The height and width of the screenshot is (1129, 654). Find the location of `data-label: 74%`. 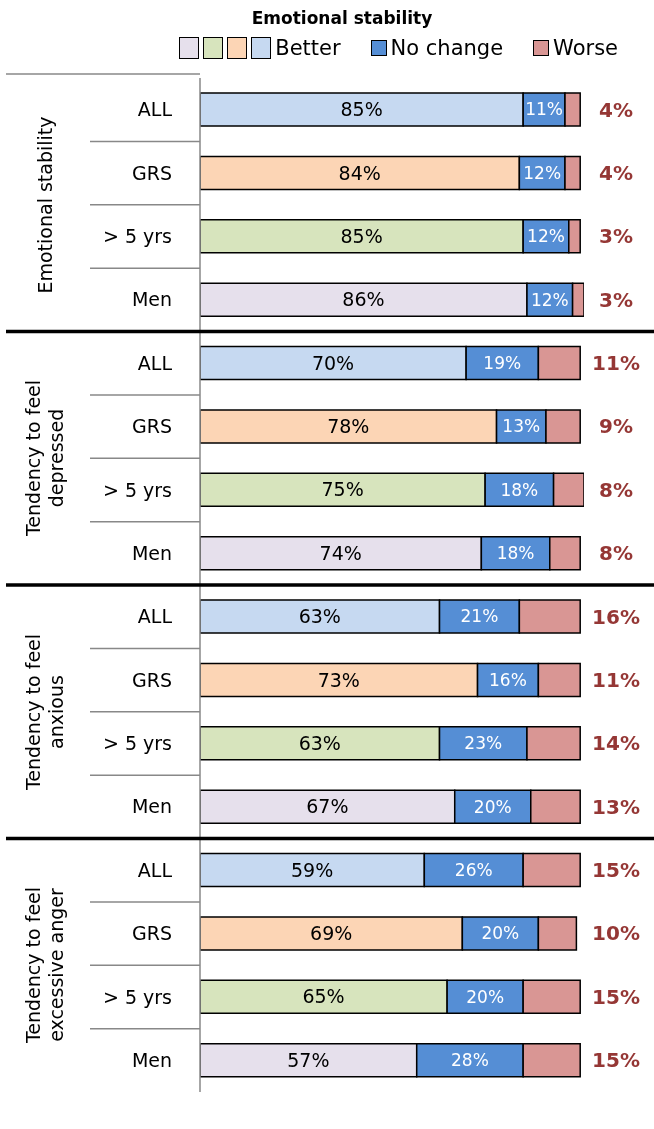

data-label: 74% is located at coordinates (340, 552).